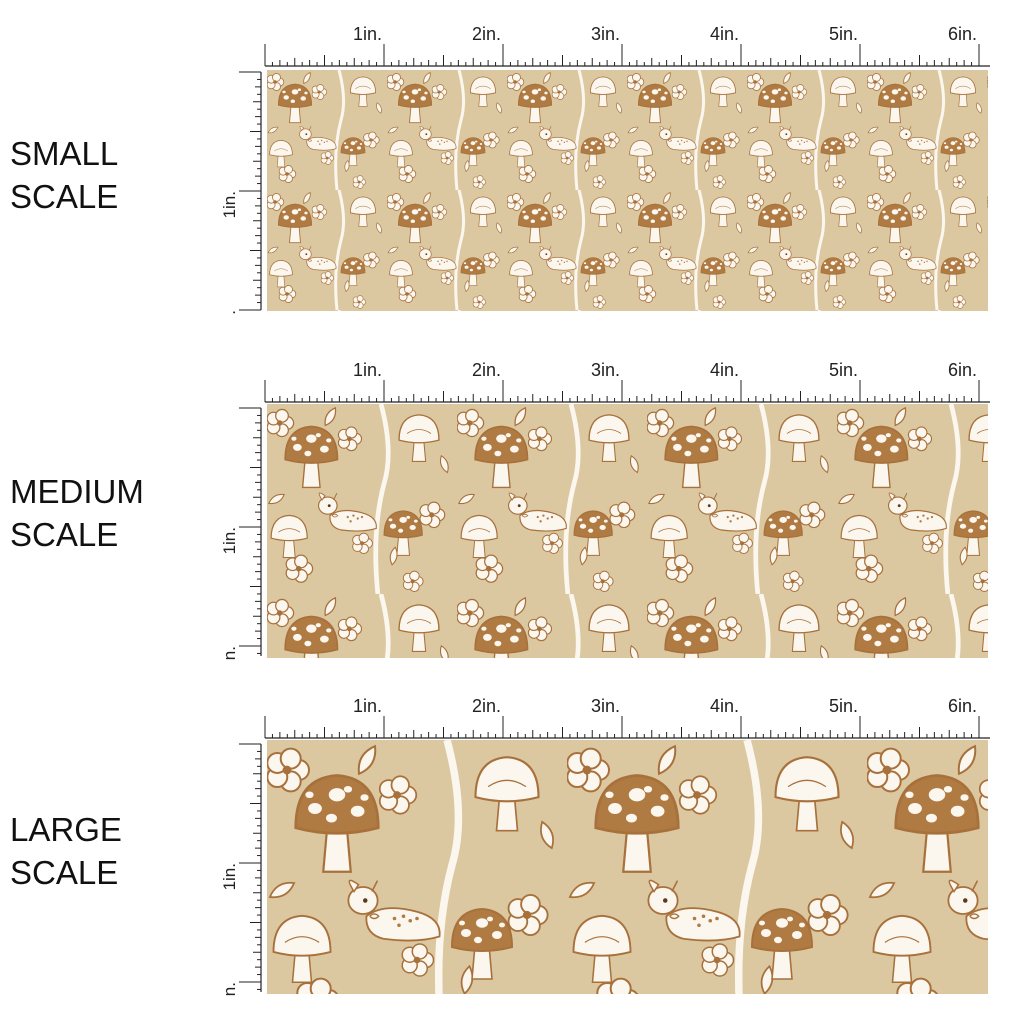 The height and width of the screenshot is (1024, 1024). I want to click on medium-scale-label: MEDIUM SCALE, so click(77, 513).